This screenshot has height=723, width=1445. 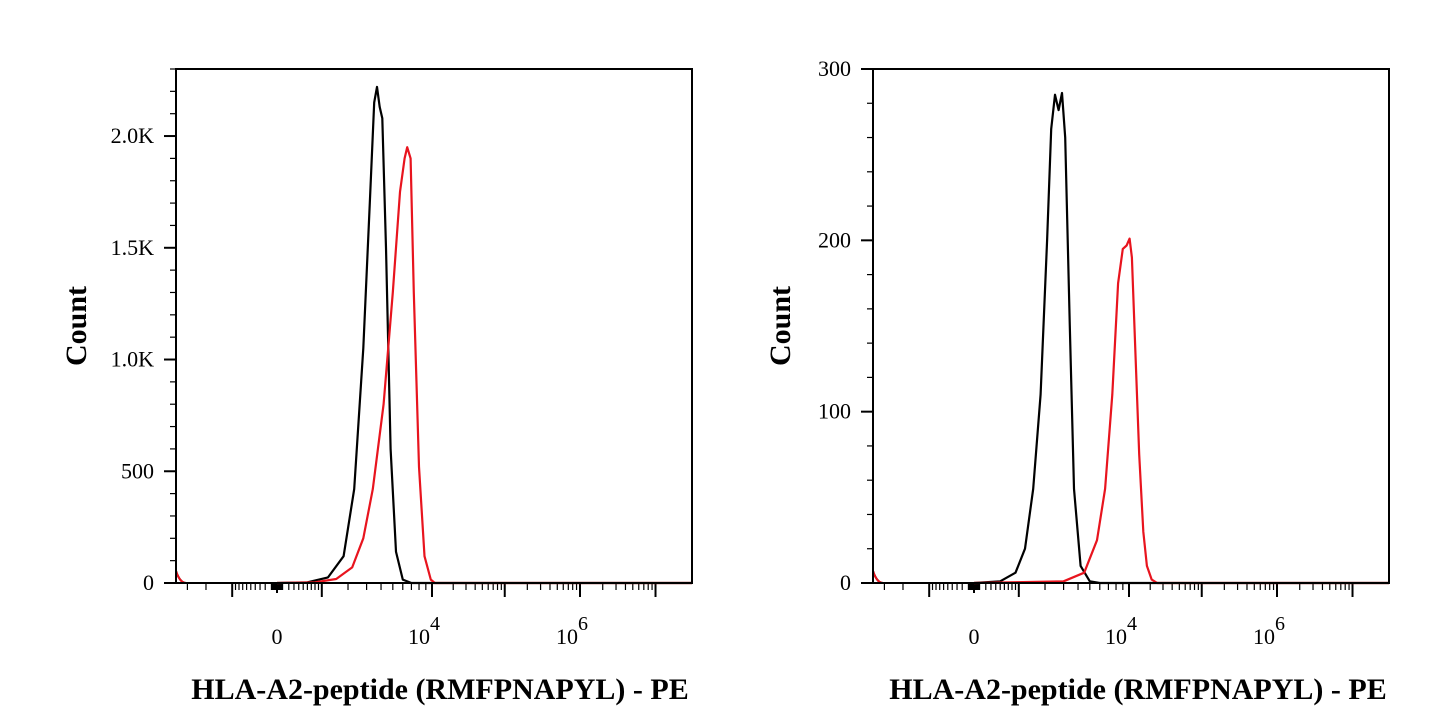 I want to click on y-tick-labels: 0 500 1.0K 1.5K 2.0K, so click(x=133, y=359).